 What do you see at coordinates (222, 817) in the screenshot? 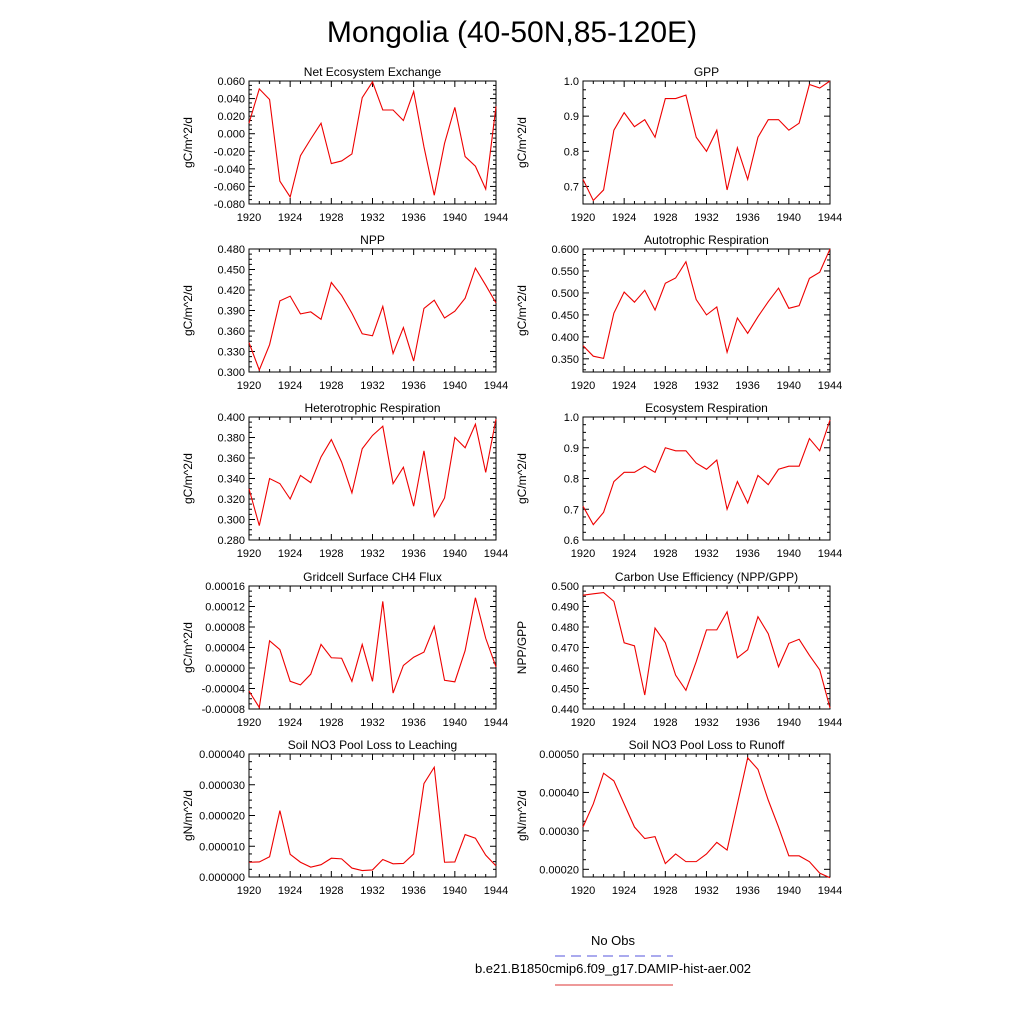
I see `y-tick-label: 0.000020` at bounding box center [222, 817].